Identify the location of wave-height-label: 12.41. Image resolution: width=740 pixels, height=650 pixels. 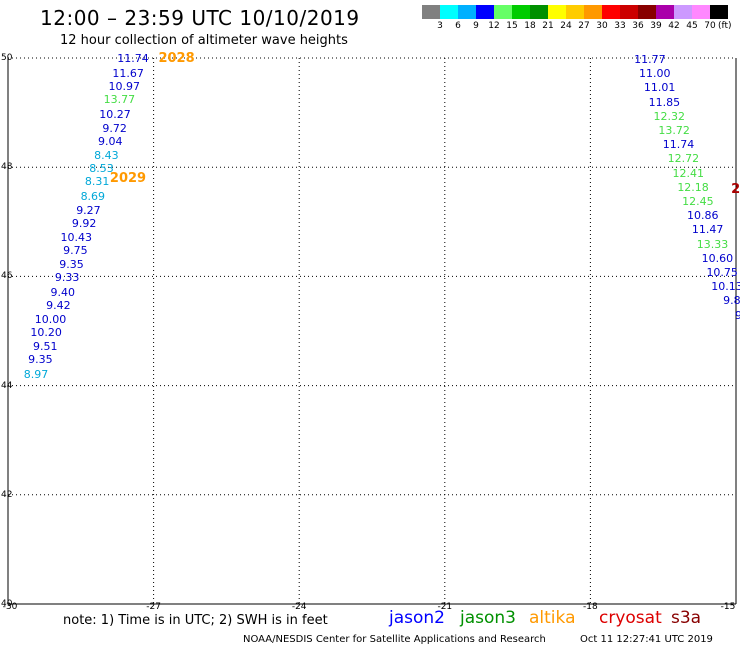
(688, 173).